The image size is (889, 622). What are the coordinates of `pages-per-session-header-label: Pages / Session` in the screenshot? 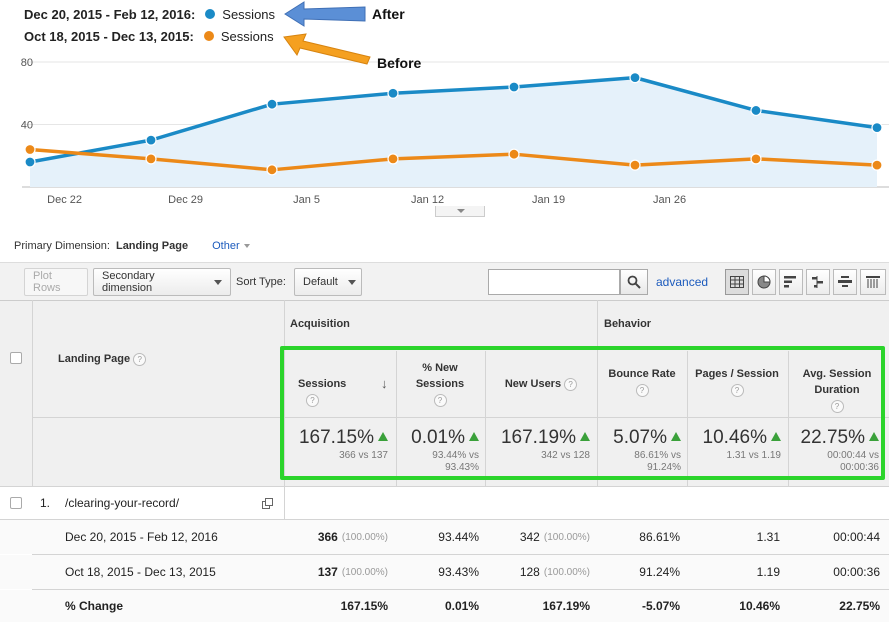 It's located at (737, 374).